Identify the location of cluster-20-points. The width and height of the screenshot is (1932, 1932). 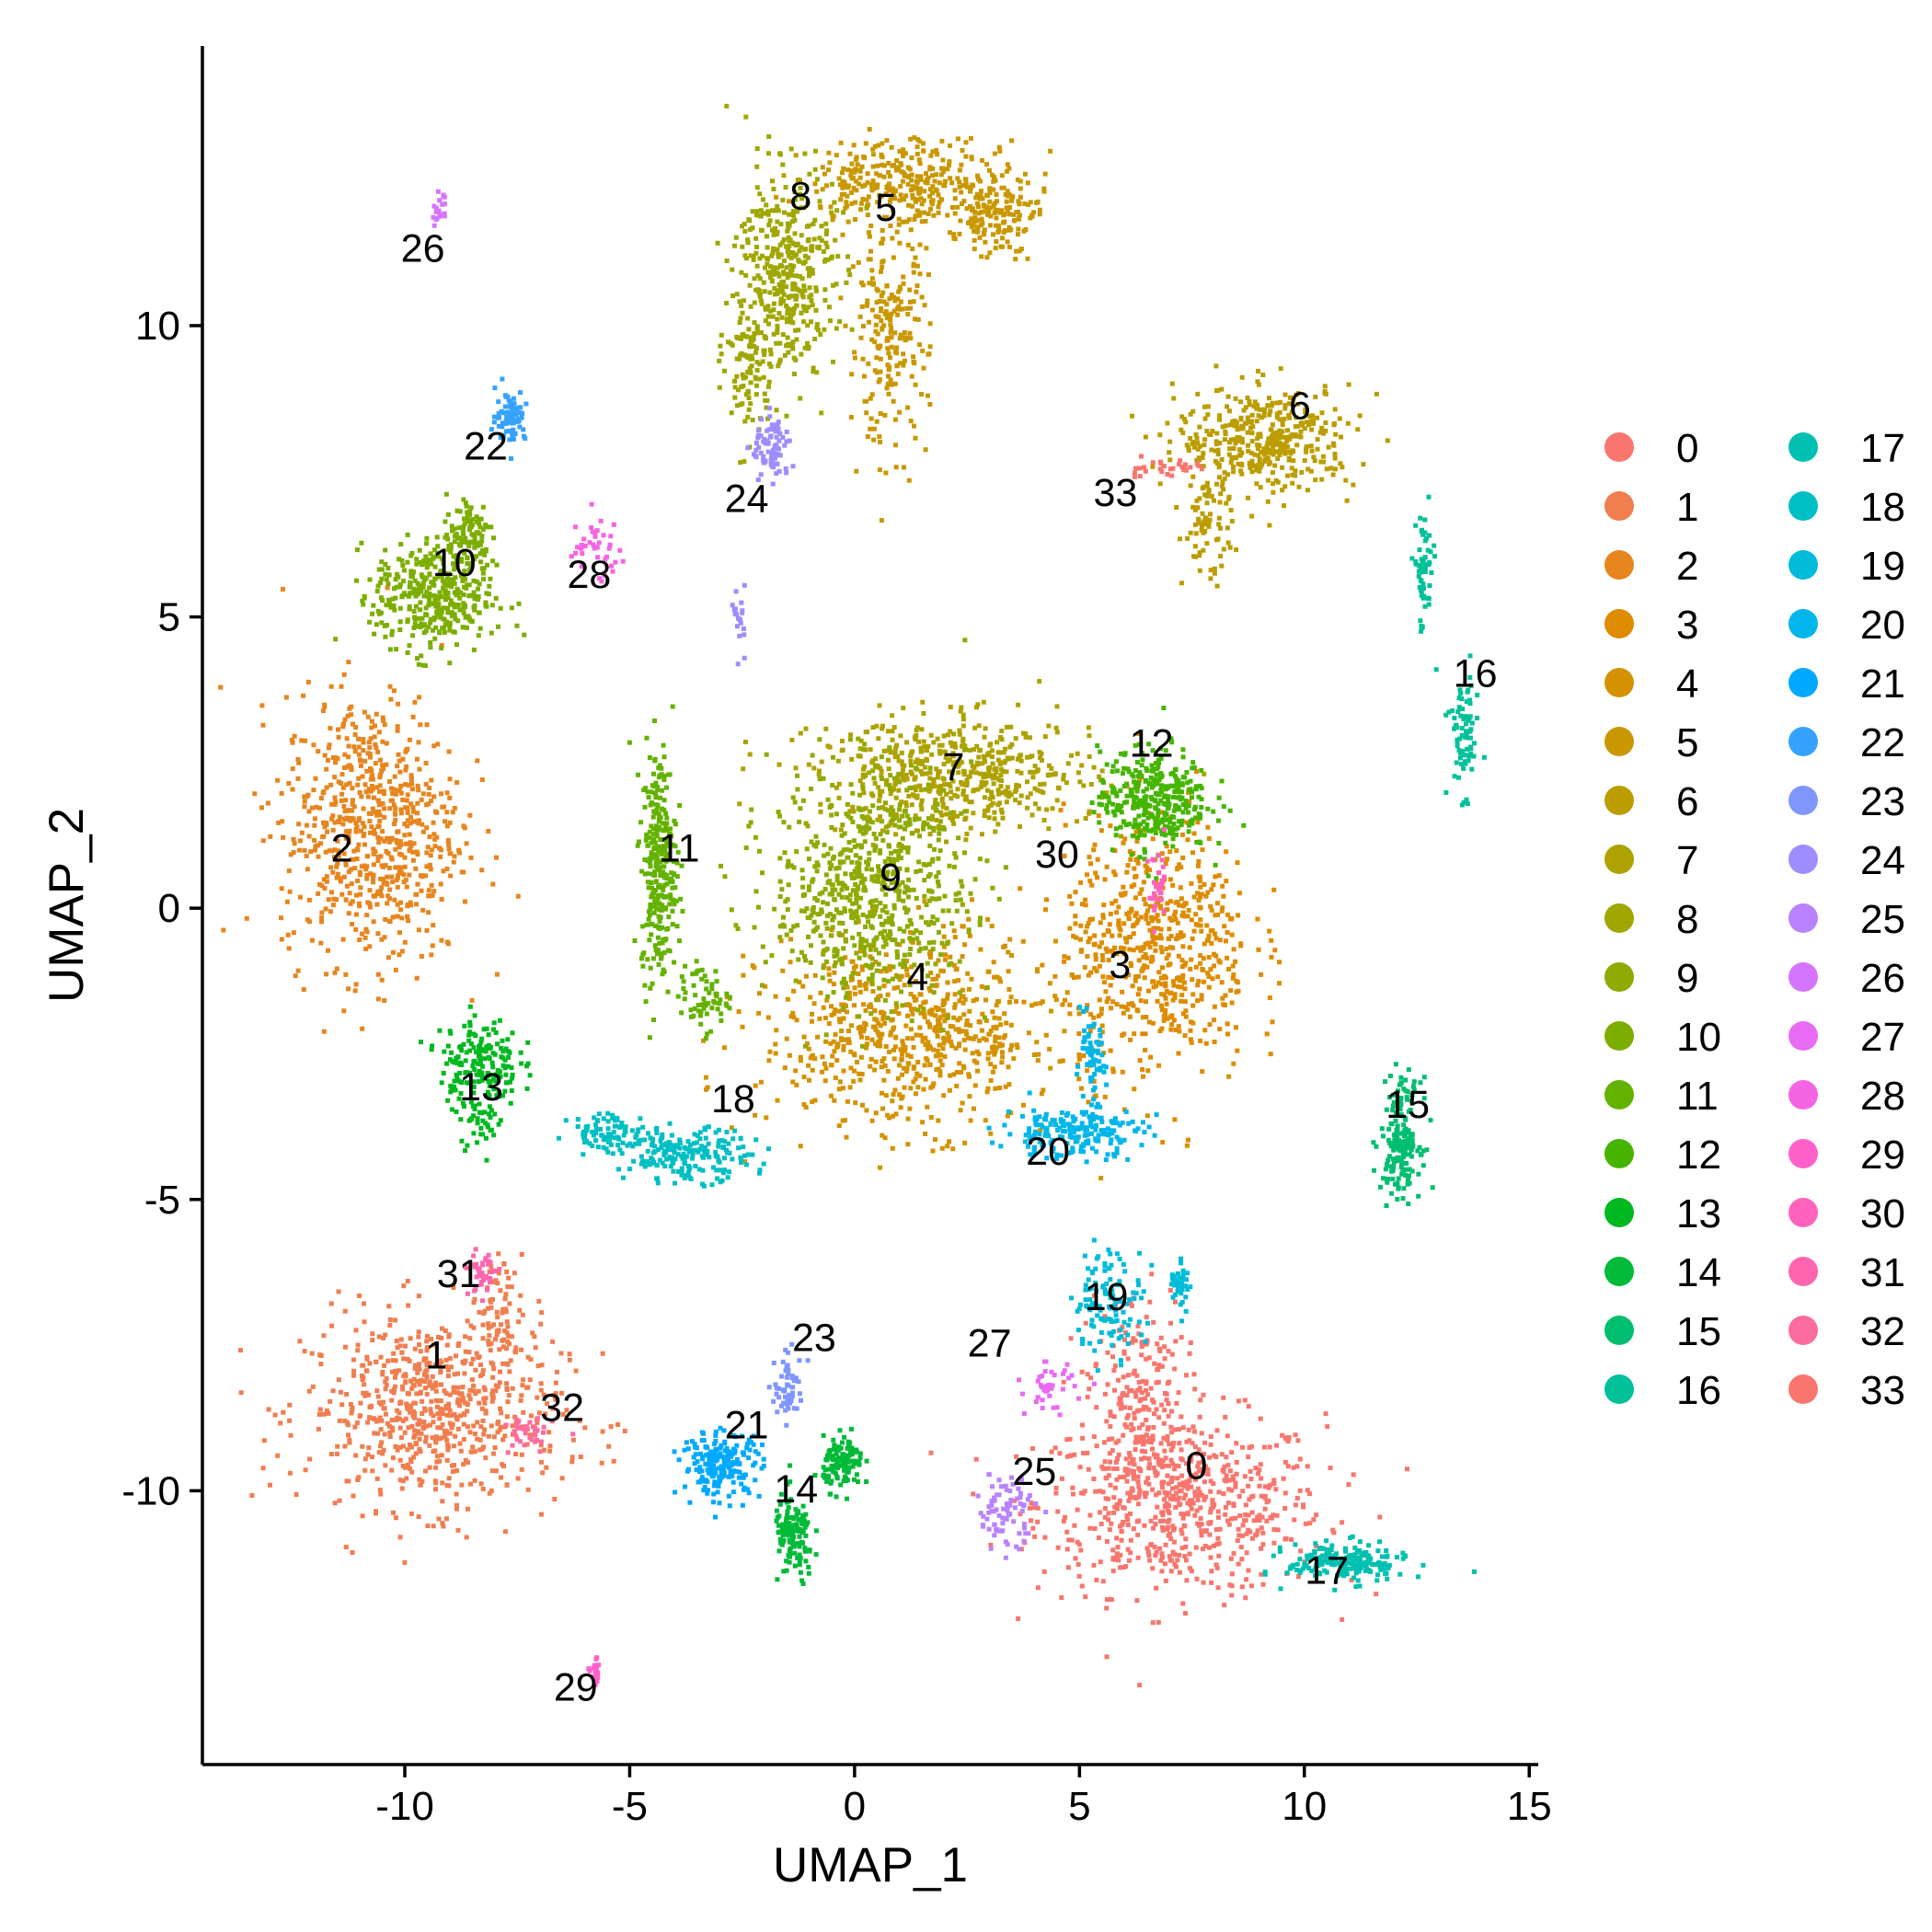
(1072, 1085).